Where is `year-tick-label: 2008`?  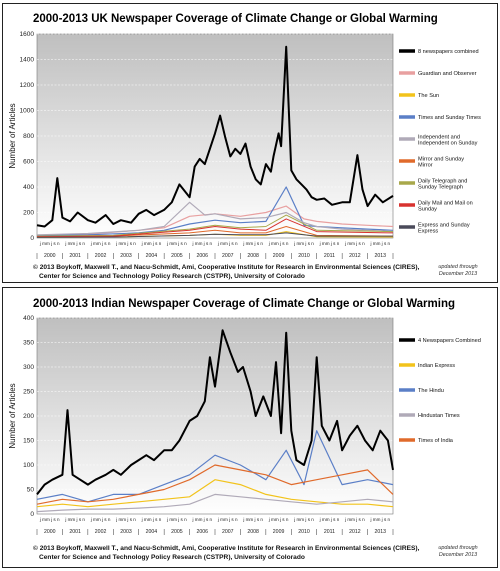 year-tick-label: 2008 is located at coordinates (253, 532).